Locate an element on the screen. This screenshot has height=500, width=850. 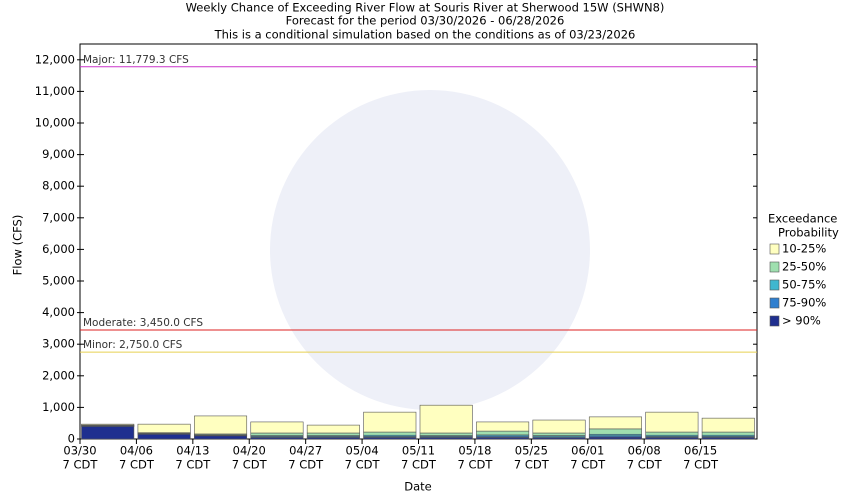
x-tick-label: 04/13 is located at coordinates (192, 451).